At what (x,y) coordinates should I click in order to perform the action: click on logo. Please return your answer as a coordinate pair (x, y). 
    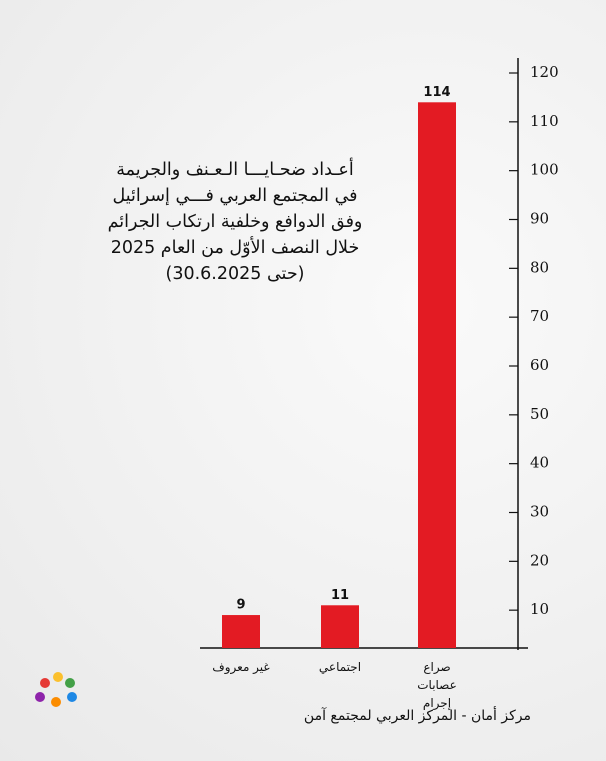
    Looking at the image, I should click on (56, 689).